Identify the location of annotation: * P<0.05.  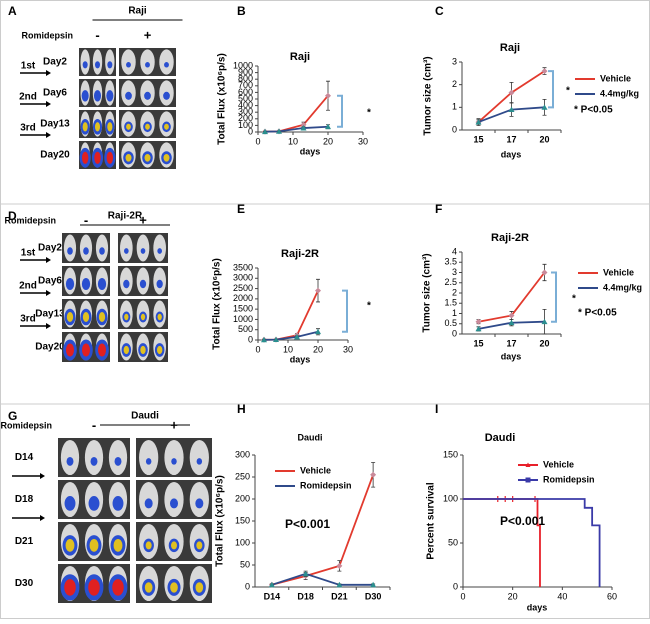
(597, 313).